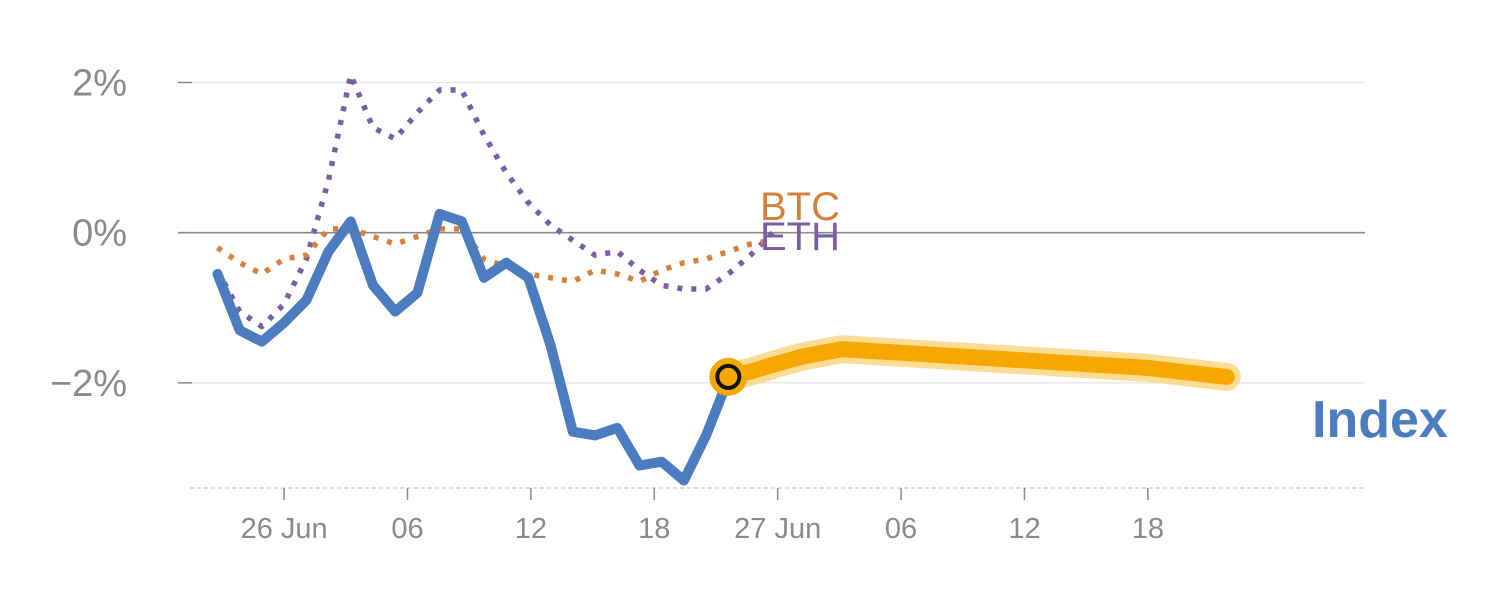 The height and width of the screenshot is (600, 1500). What do you see at coordinates (777, 529) in the screenshot?
I see `x-tick-label: 27 Jun` at bounding box center [777, 529].